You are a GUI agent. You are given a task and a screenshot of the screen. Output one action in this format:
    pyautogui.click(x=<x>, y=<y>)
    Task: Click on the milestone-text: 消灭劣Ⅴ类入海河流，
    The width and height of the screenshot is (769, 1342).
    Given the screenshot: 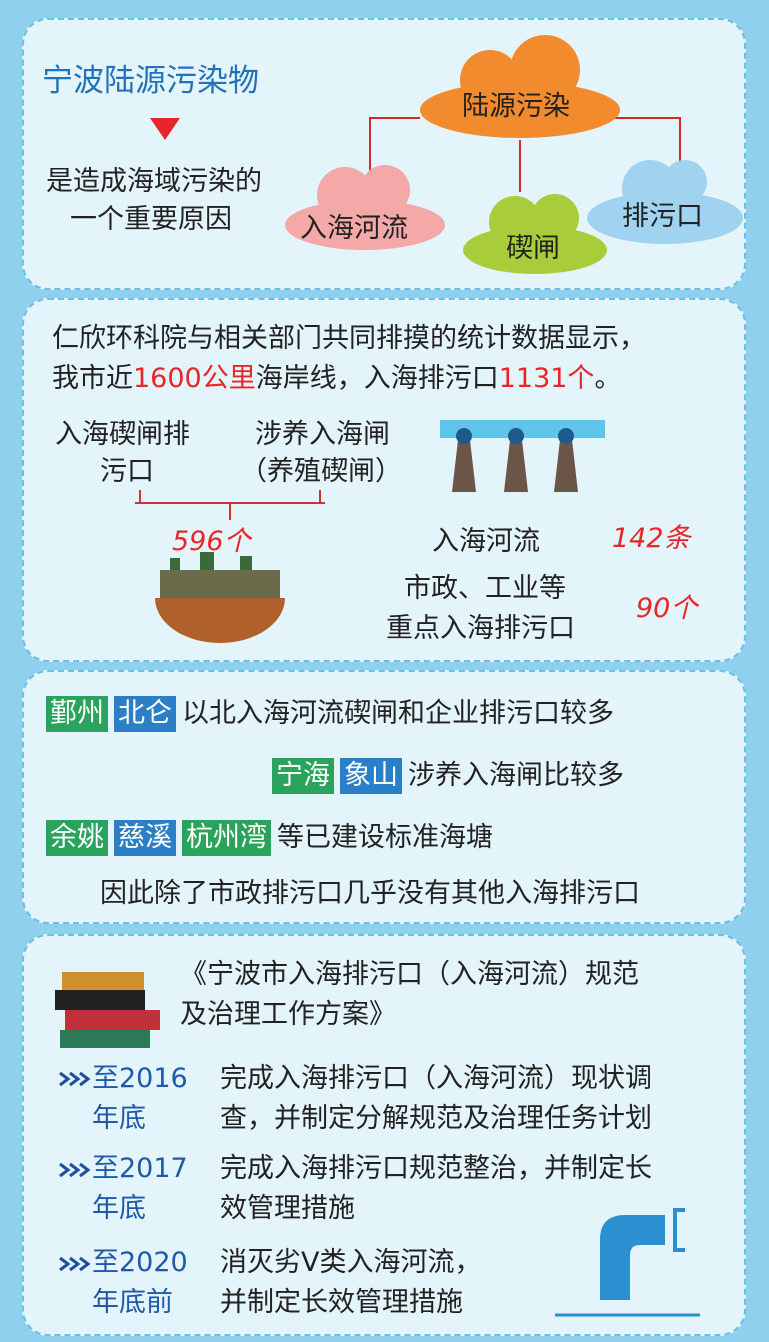 What is the action you would take?
    pyautogui.click(x=351, y=1262)
    